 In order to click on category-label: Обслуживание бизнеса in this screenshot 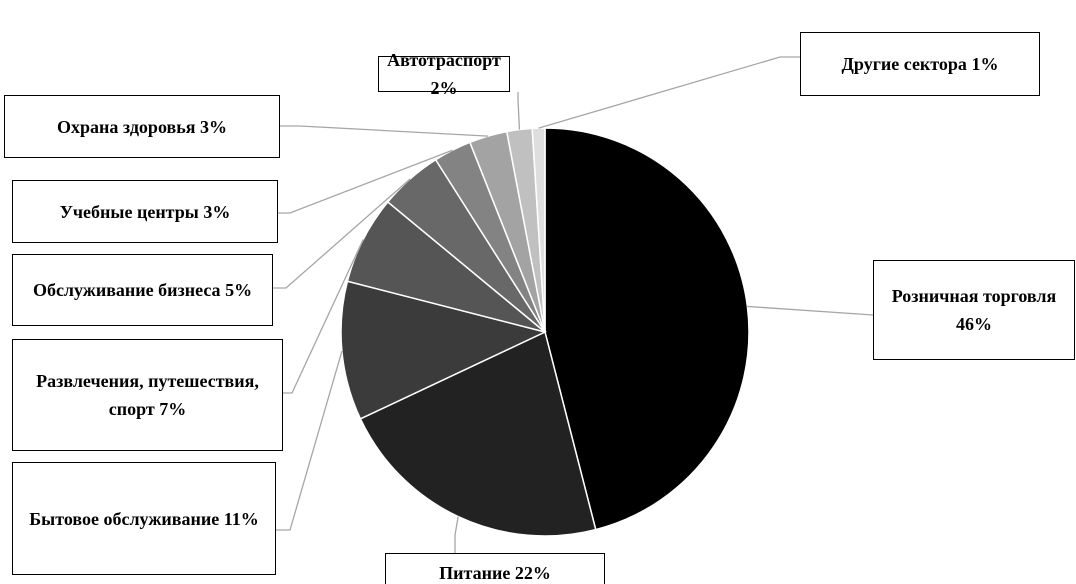, I will do `click(126, 290)`.